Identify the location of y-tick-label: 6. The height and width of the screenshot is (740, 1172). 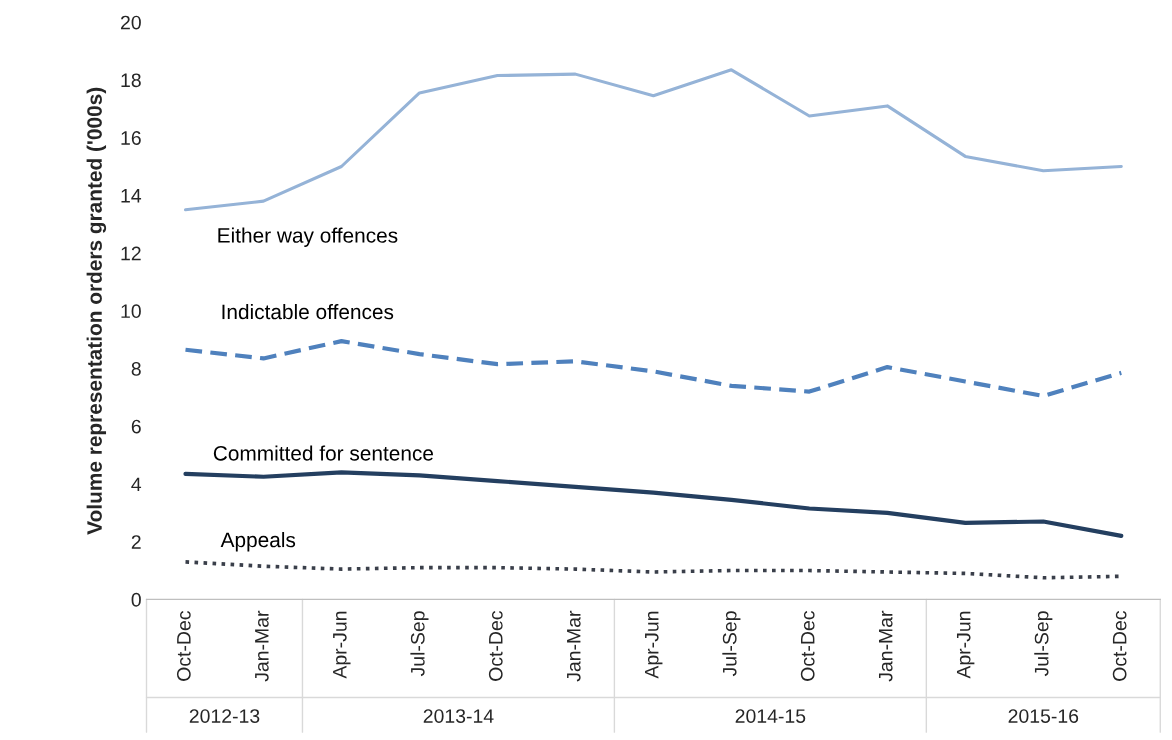
(136, 426).